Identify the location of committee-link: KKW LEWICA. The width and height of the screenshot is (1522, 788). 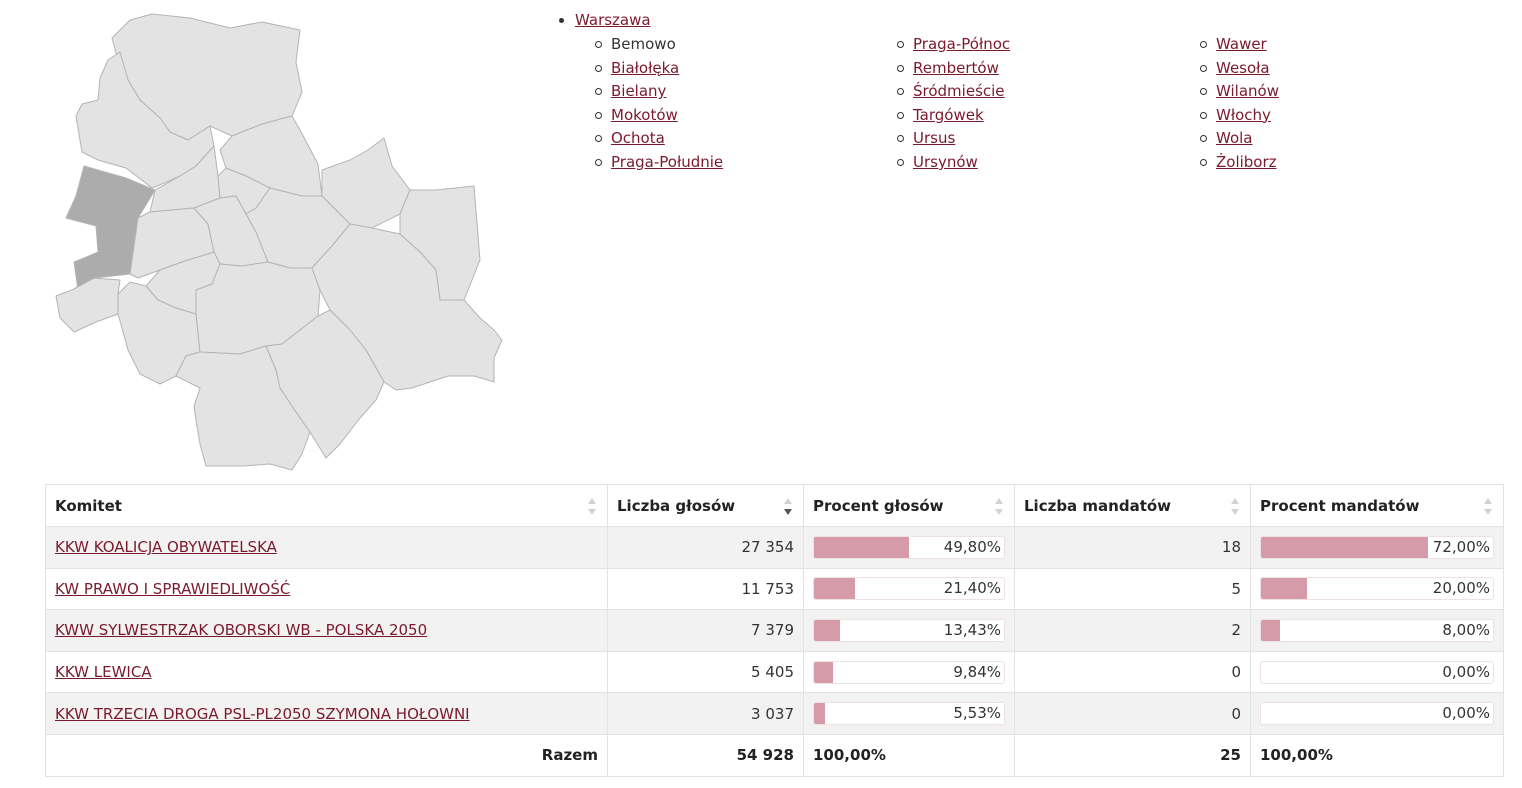
(103, 672).